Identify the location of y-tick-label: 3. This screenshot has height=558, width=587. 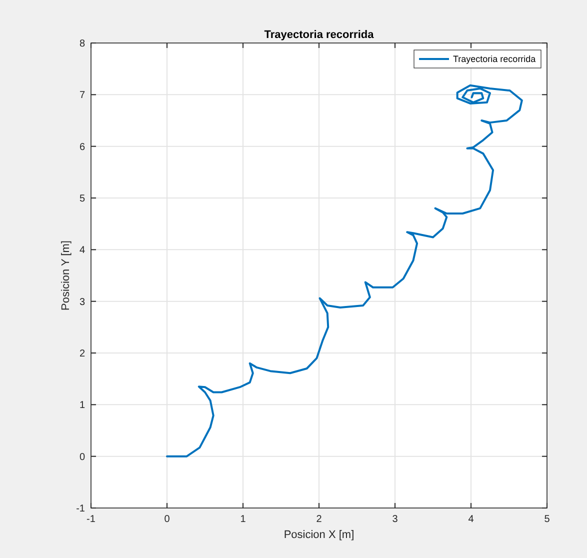
(82, 302).